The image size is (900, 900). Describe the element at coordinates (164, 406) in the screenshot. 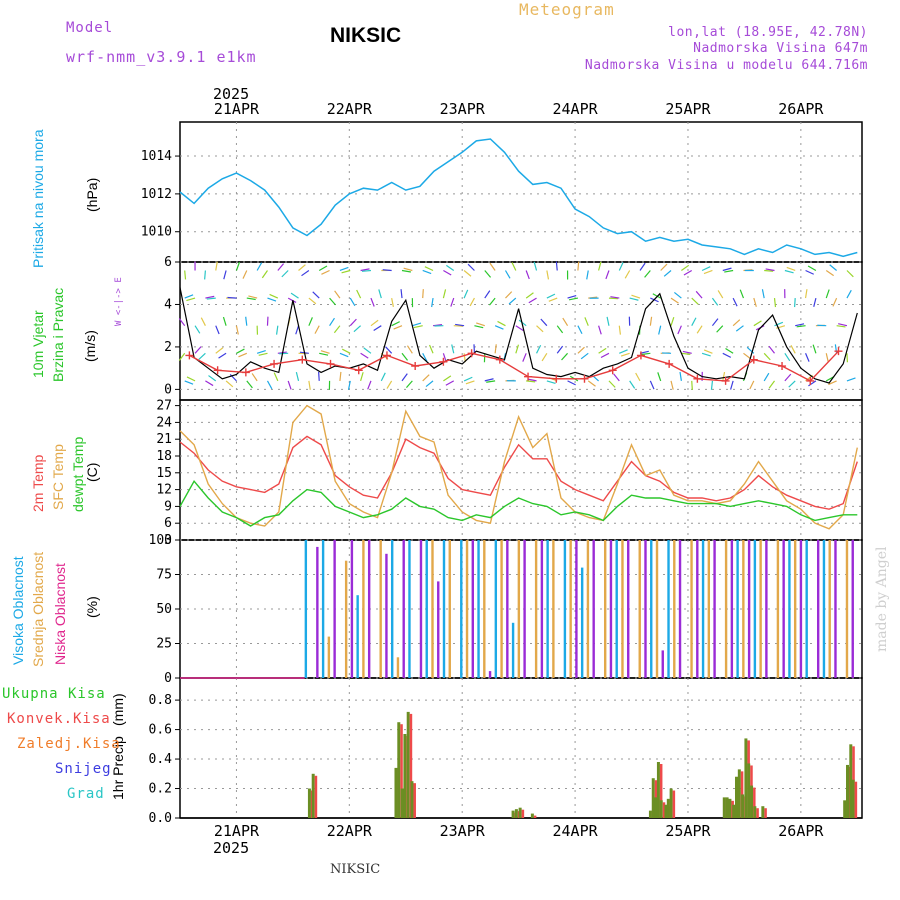

I see `temp-tick-label-8: 27` at that location.